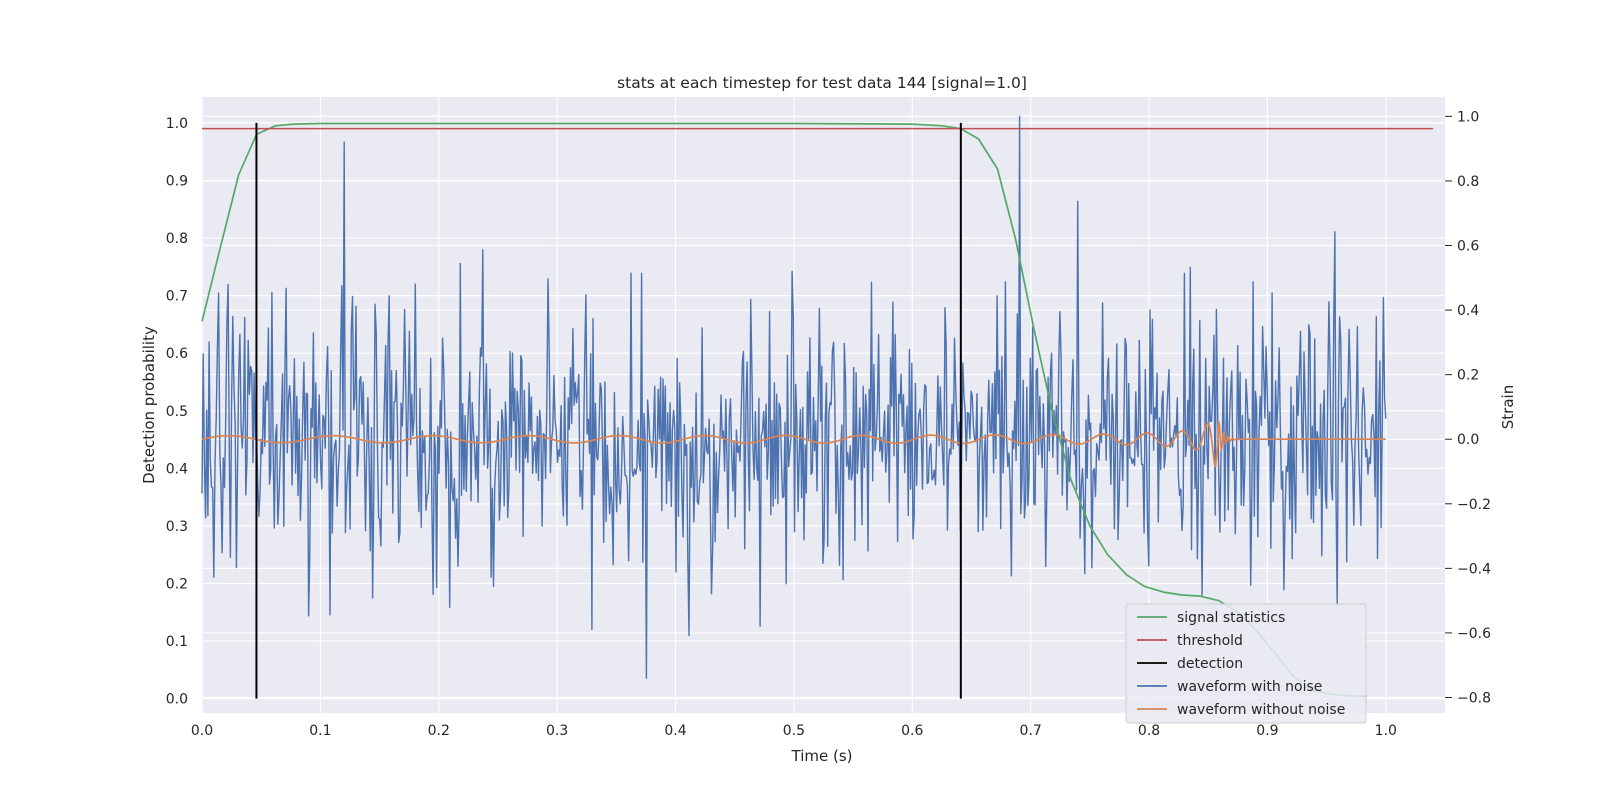 Image resolution: width=1600 pixels, height=804 pixels. I want to click on x-tick-label: 0.4, so click(675, 731).